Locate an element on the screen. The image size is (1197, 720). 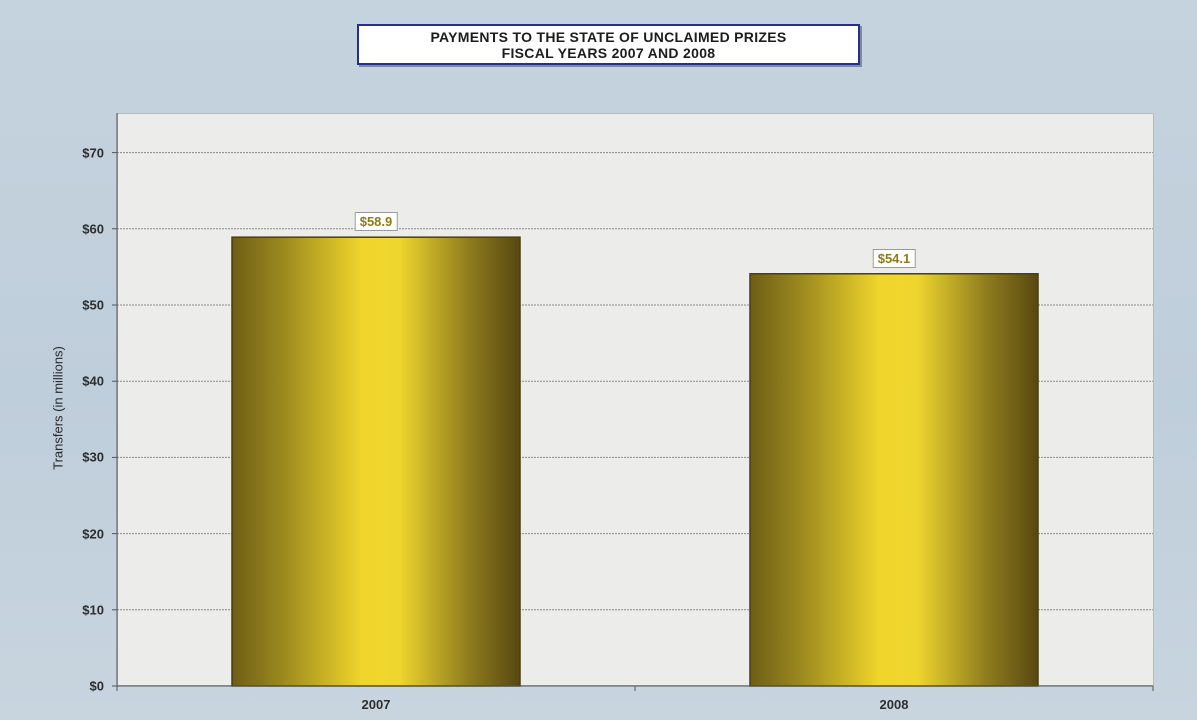
y-tick-label: $0 is located at coordinates (96, 686).